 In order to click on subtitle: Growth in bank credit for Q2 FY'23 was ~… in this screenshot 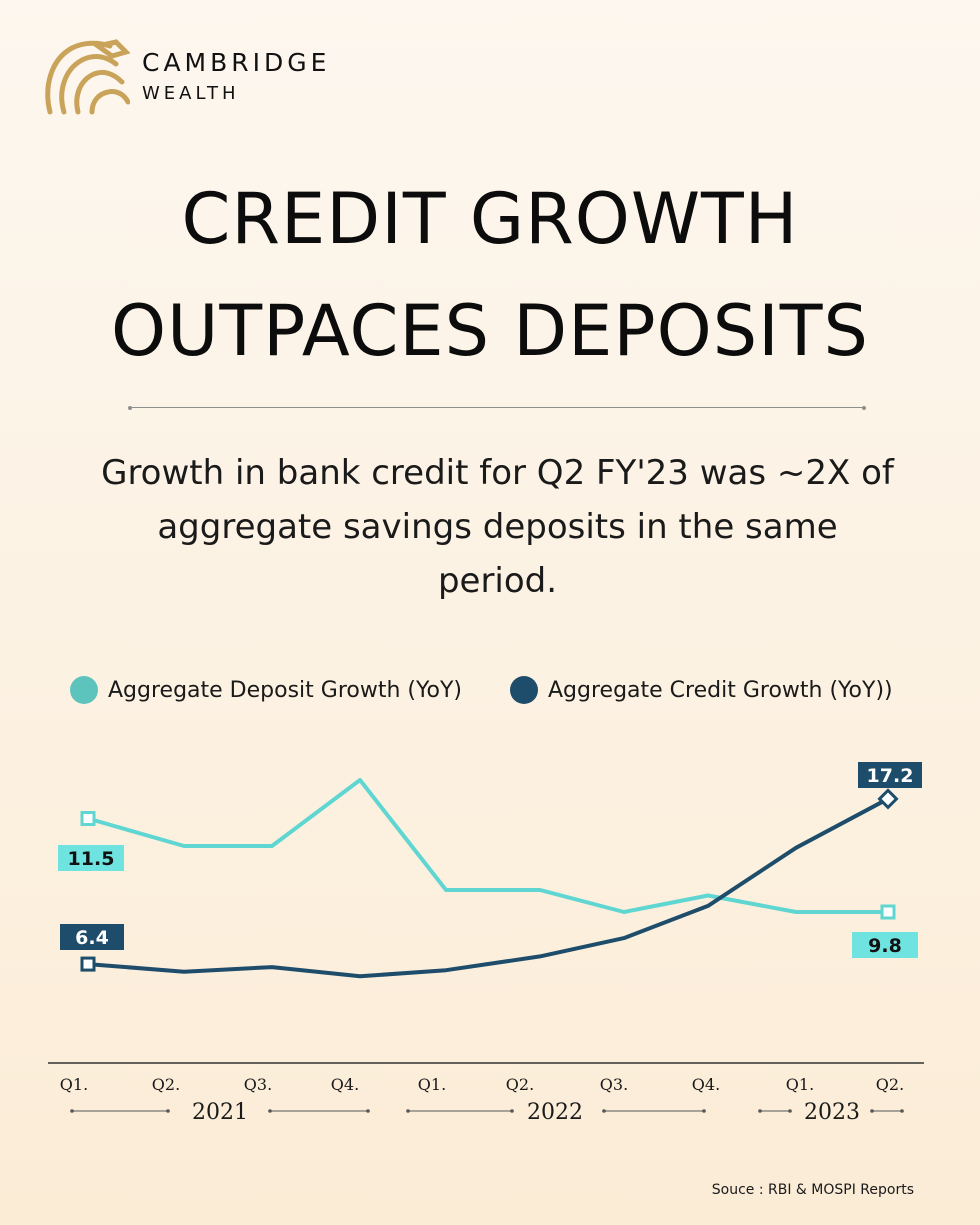, I will do `click(497, 527)`.